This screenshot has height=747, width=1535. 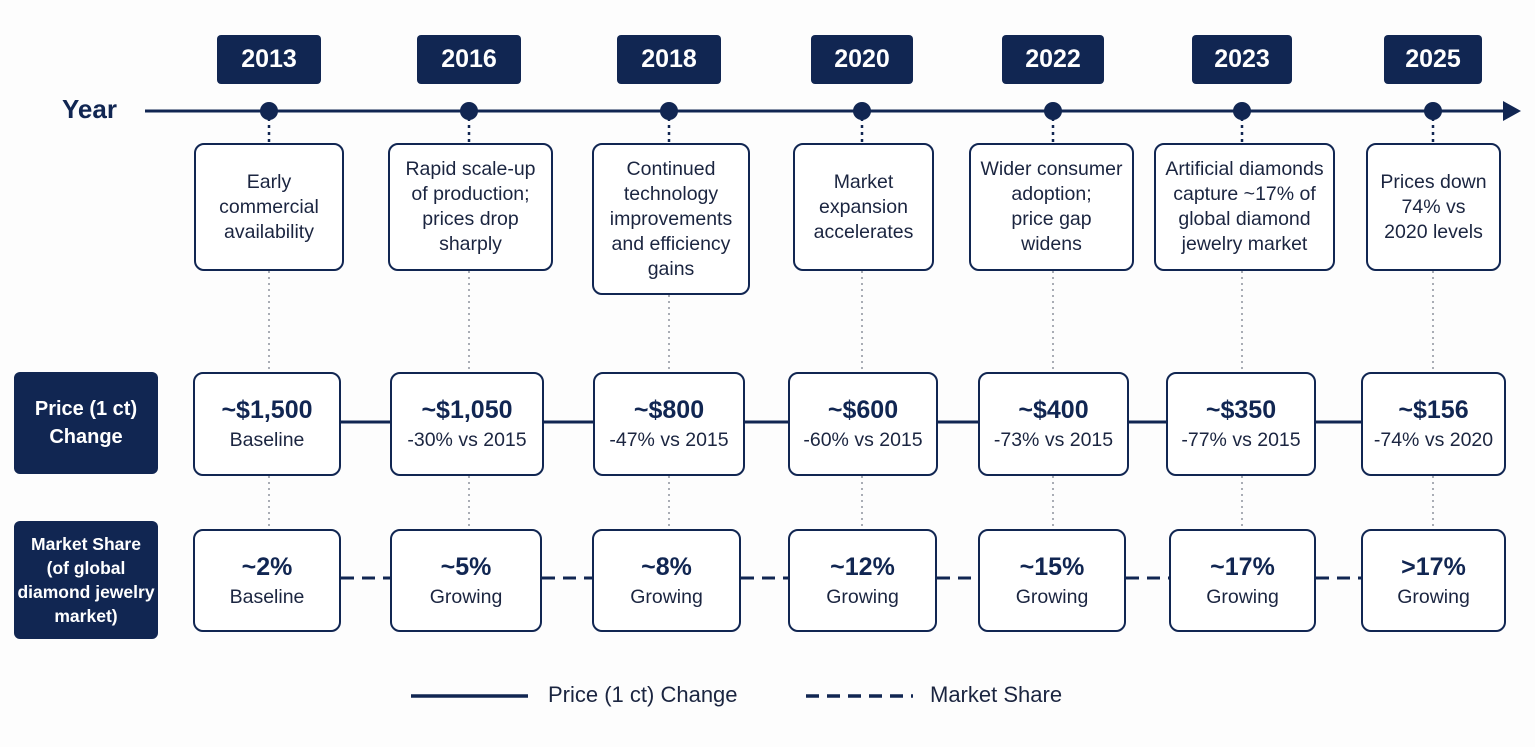 What do you see at coordinates (1512, 111) in the screenshot?
I see `timeline-arrow-icon` at bounding box center [1512, 111].